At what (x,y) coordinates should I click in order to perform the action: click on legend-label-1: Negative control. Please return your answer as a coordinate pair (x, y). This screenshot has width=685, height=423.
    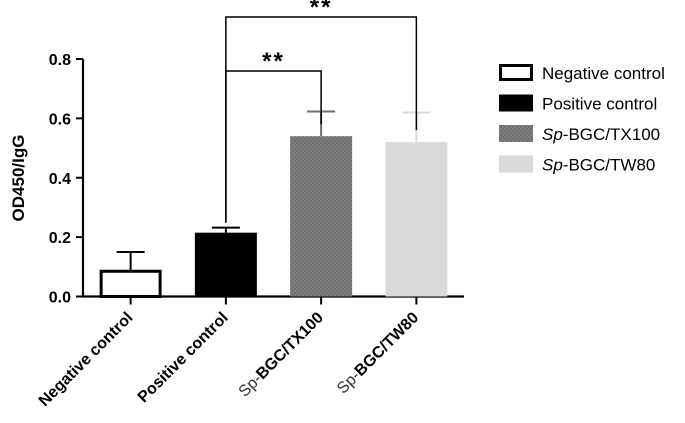
    Looking at the image, I should click on (603, 73).